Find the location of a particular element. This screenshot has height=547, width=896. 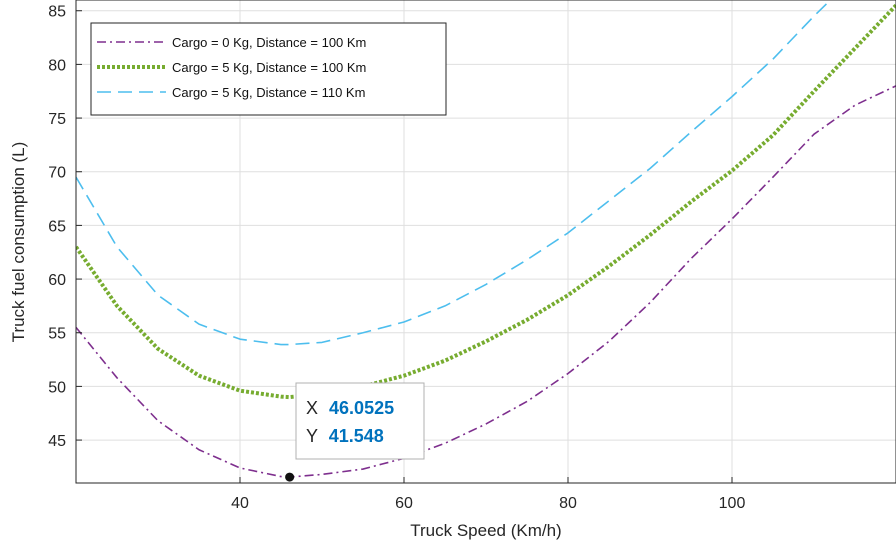

y-tick-label: 80 is located at coordinates (57, 65).